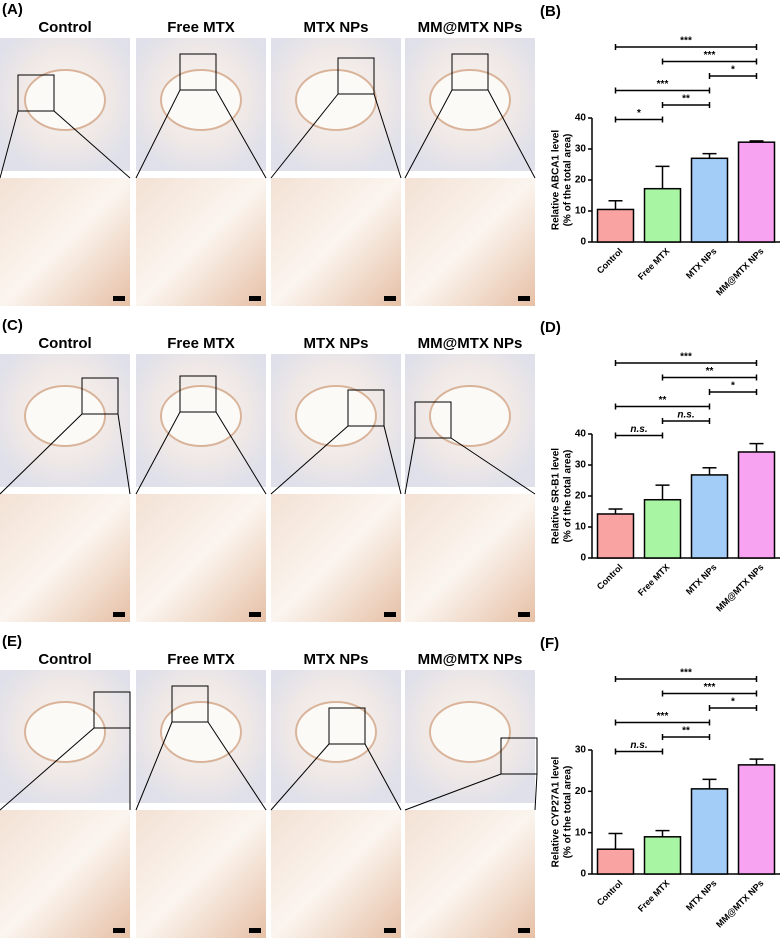 The width and height of the screenshot is (784, 944). What do you see at coordinates (12, 9) in the screenshot?
I see `panel-label: (A)` at bounding box center [12, 9].